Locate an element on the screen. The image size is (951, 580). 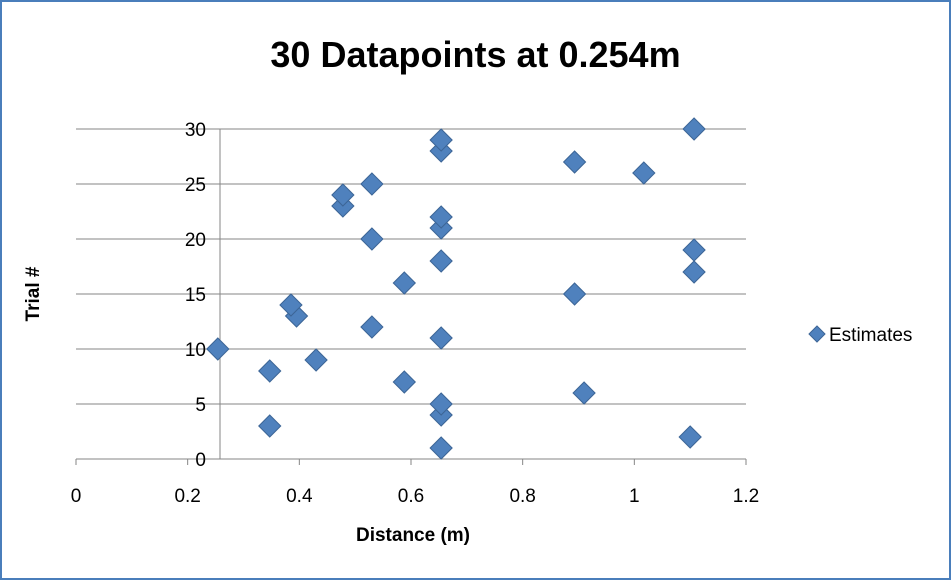
legend-marker is located at coordinates (817, 334).